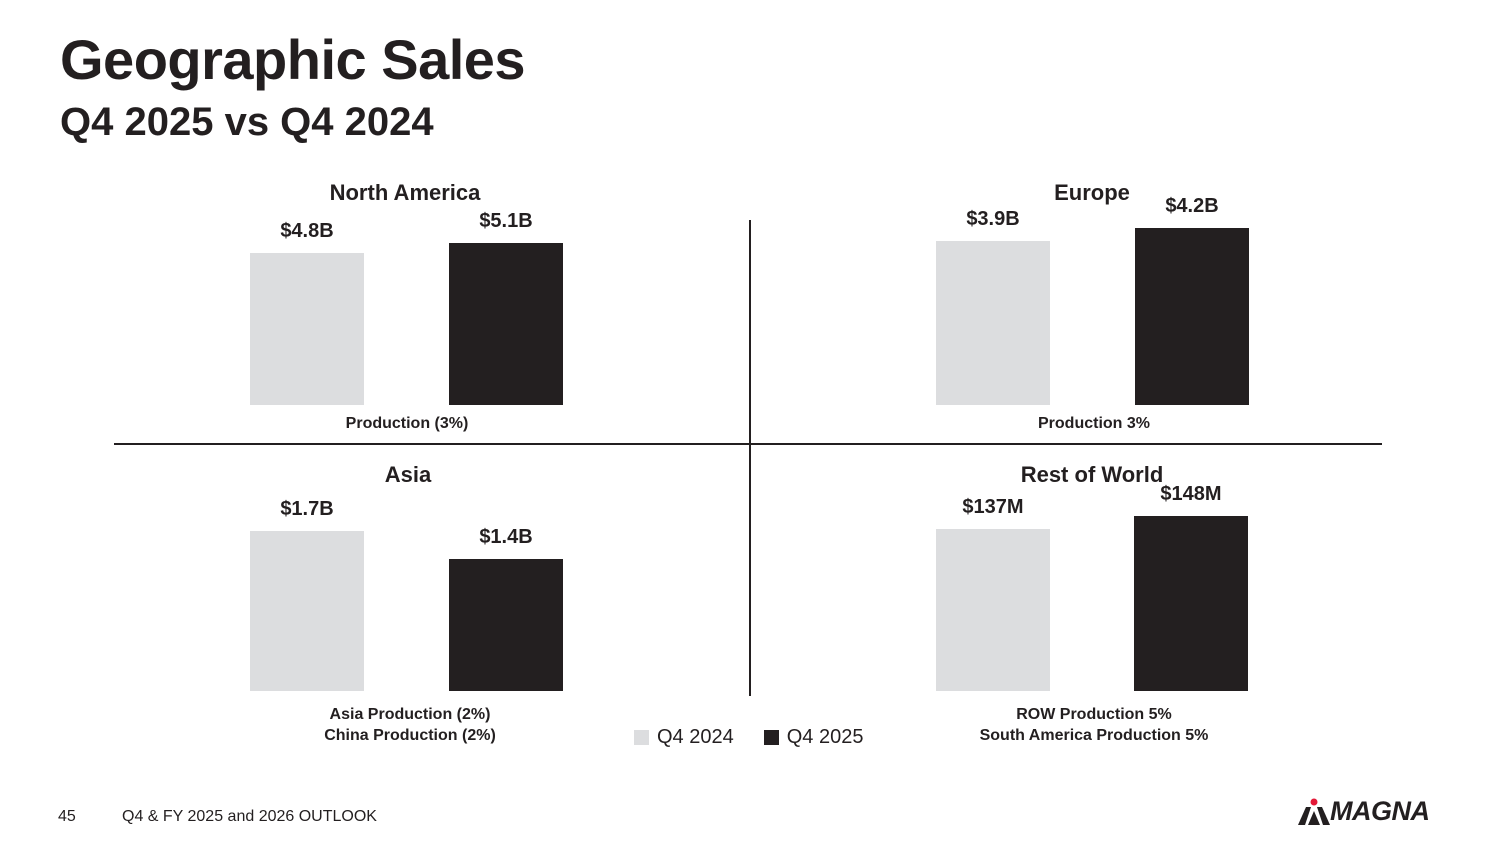 This screenshot has width=1500, height=856. I want to click on bar-value-label: $1.4B, so click(506, 537).